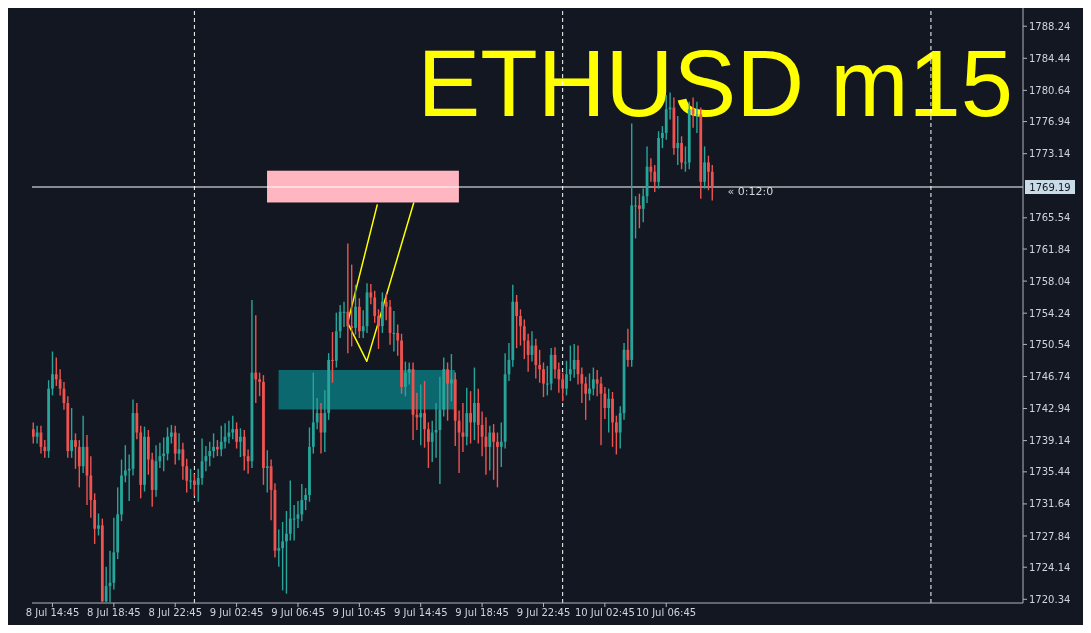 The image size is (1091, 633). What do you see at coordinates (1050, 26) in the screenshot?
I see `y-tick-label: 1788.24` at bounding box center [1050, 26].